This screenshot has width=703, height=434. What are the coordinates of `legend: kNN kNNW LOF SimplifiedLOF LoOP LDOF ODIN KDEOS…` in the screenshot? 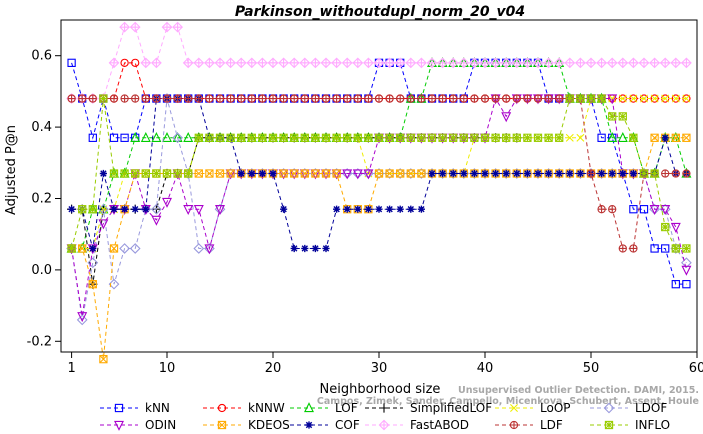 It's located at (385, 416).